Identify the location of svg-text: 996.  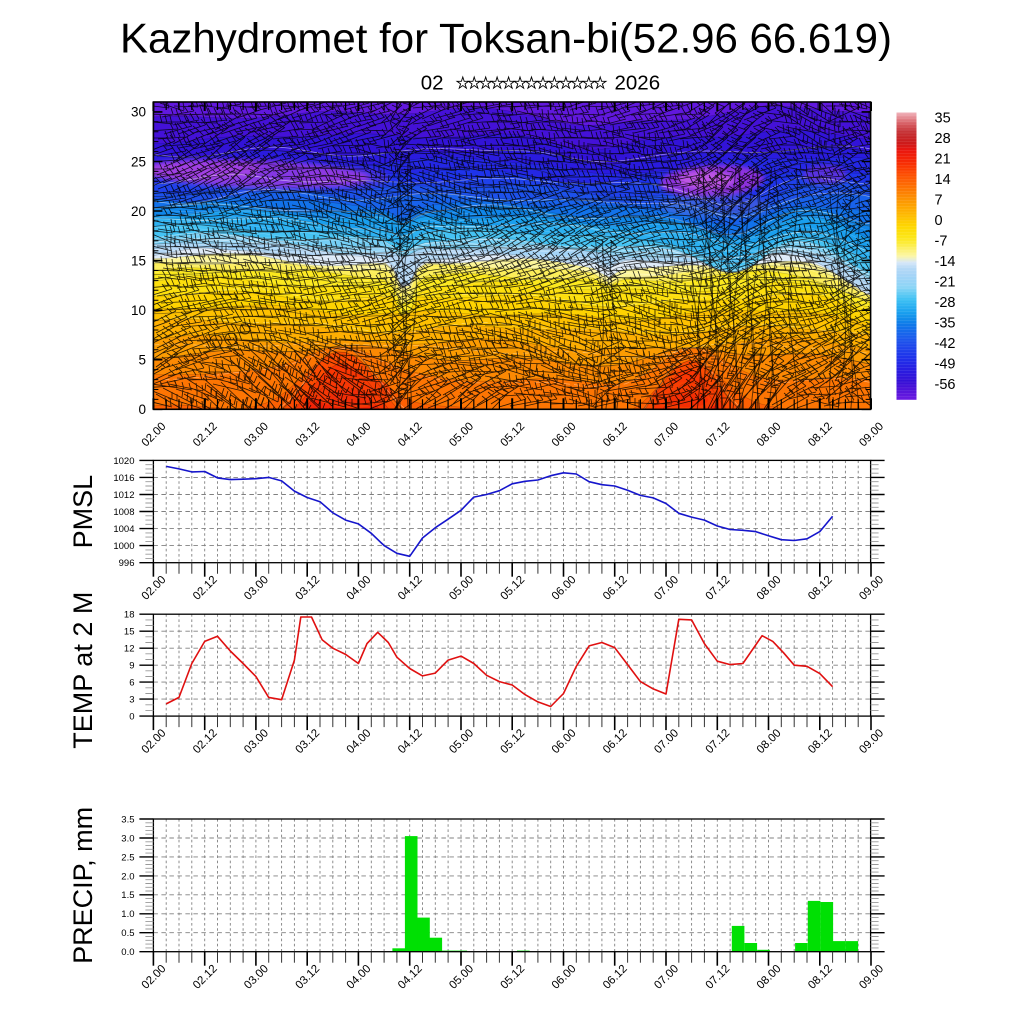
(127, 563).